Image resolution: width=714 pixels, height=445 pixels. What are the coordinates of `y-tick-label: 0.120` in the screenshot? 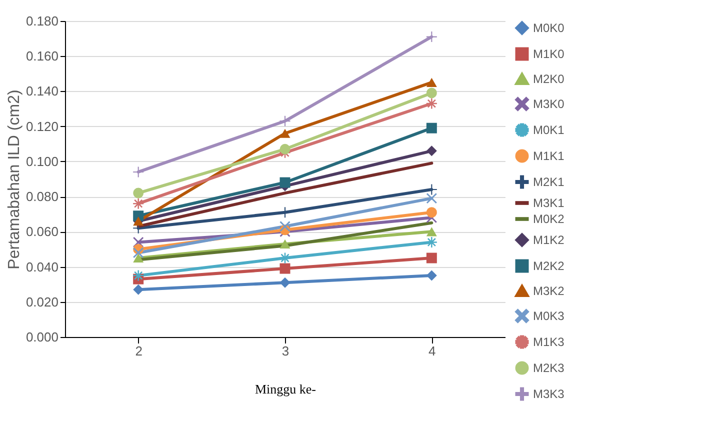 It's located at (42, 126).